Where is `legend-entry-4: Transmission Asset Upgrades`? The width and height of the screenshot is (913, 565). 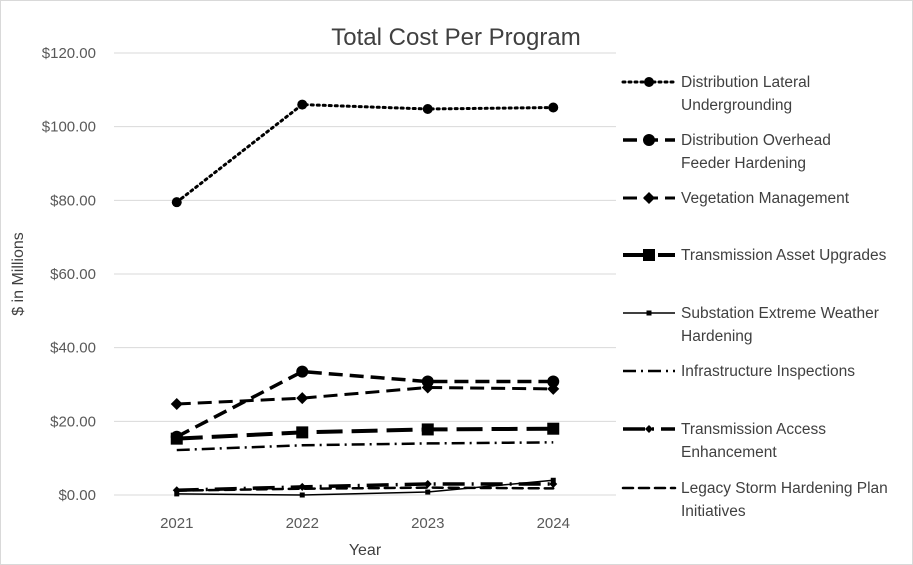 legend-entry-4: Transmission Asset Upgrades is located at coordinates (755, 255).